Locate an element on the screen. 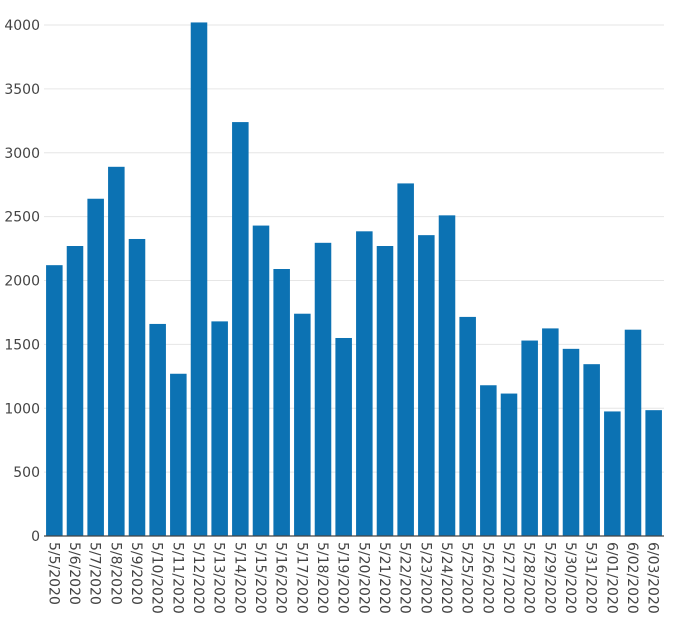  x-tick-label: 5/26/2020 is located at coordinates (487, 578).